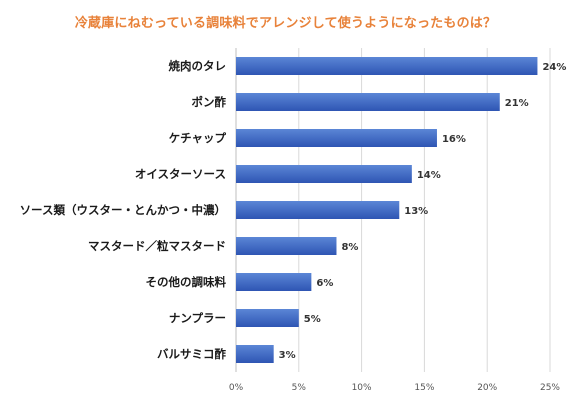  I want to click on x-tick-label: 10%, so click(362, 388).